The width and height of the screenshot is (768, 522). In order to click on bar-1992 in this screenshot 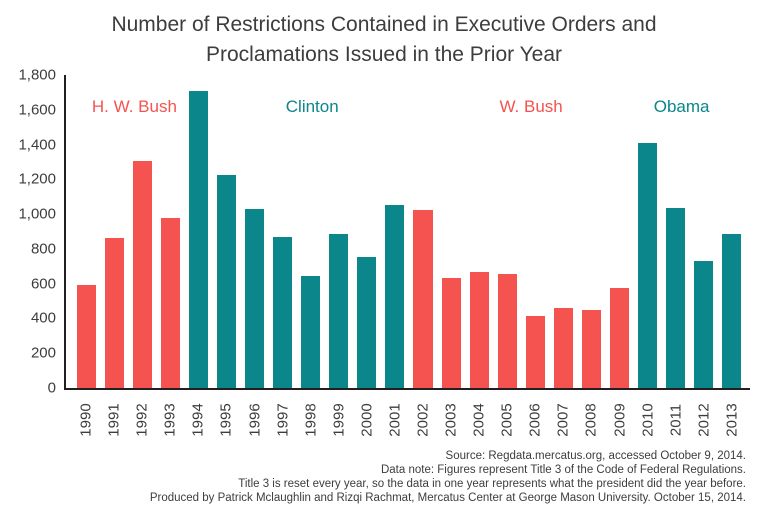, I will do `click(142, 274)`.